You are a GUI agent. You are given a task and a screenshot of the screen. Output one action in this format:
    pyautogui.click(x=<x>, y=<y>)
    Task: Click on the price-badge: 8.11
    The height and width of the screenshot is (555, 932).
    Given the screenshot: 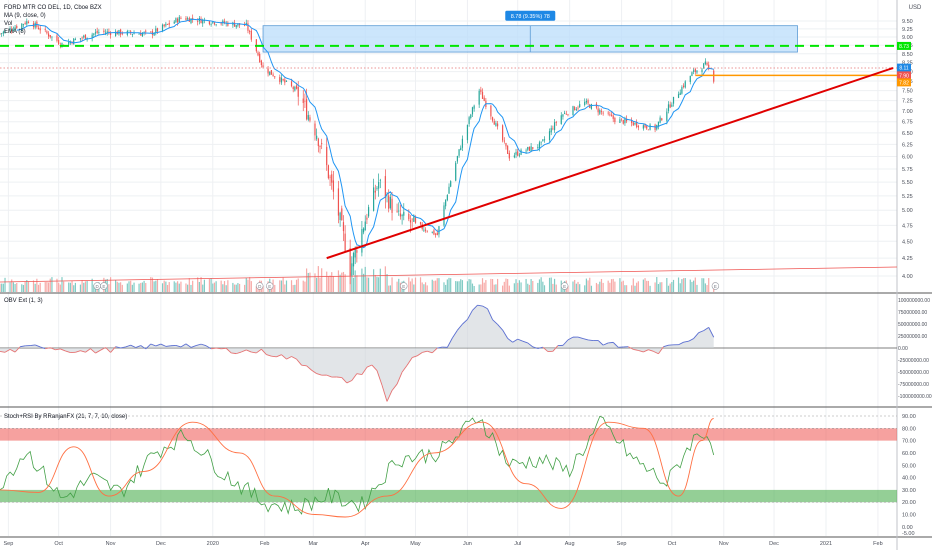 What is the action you would take?
    pyautogui.click(x=904, y=69)
    